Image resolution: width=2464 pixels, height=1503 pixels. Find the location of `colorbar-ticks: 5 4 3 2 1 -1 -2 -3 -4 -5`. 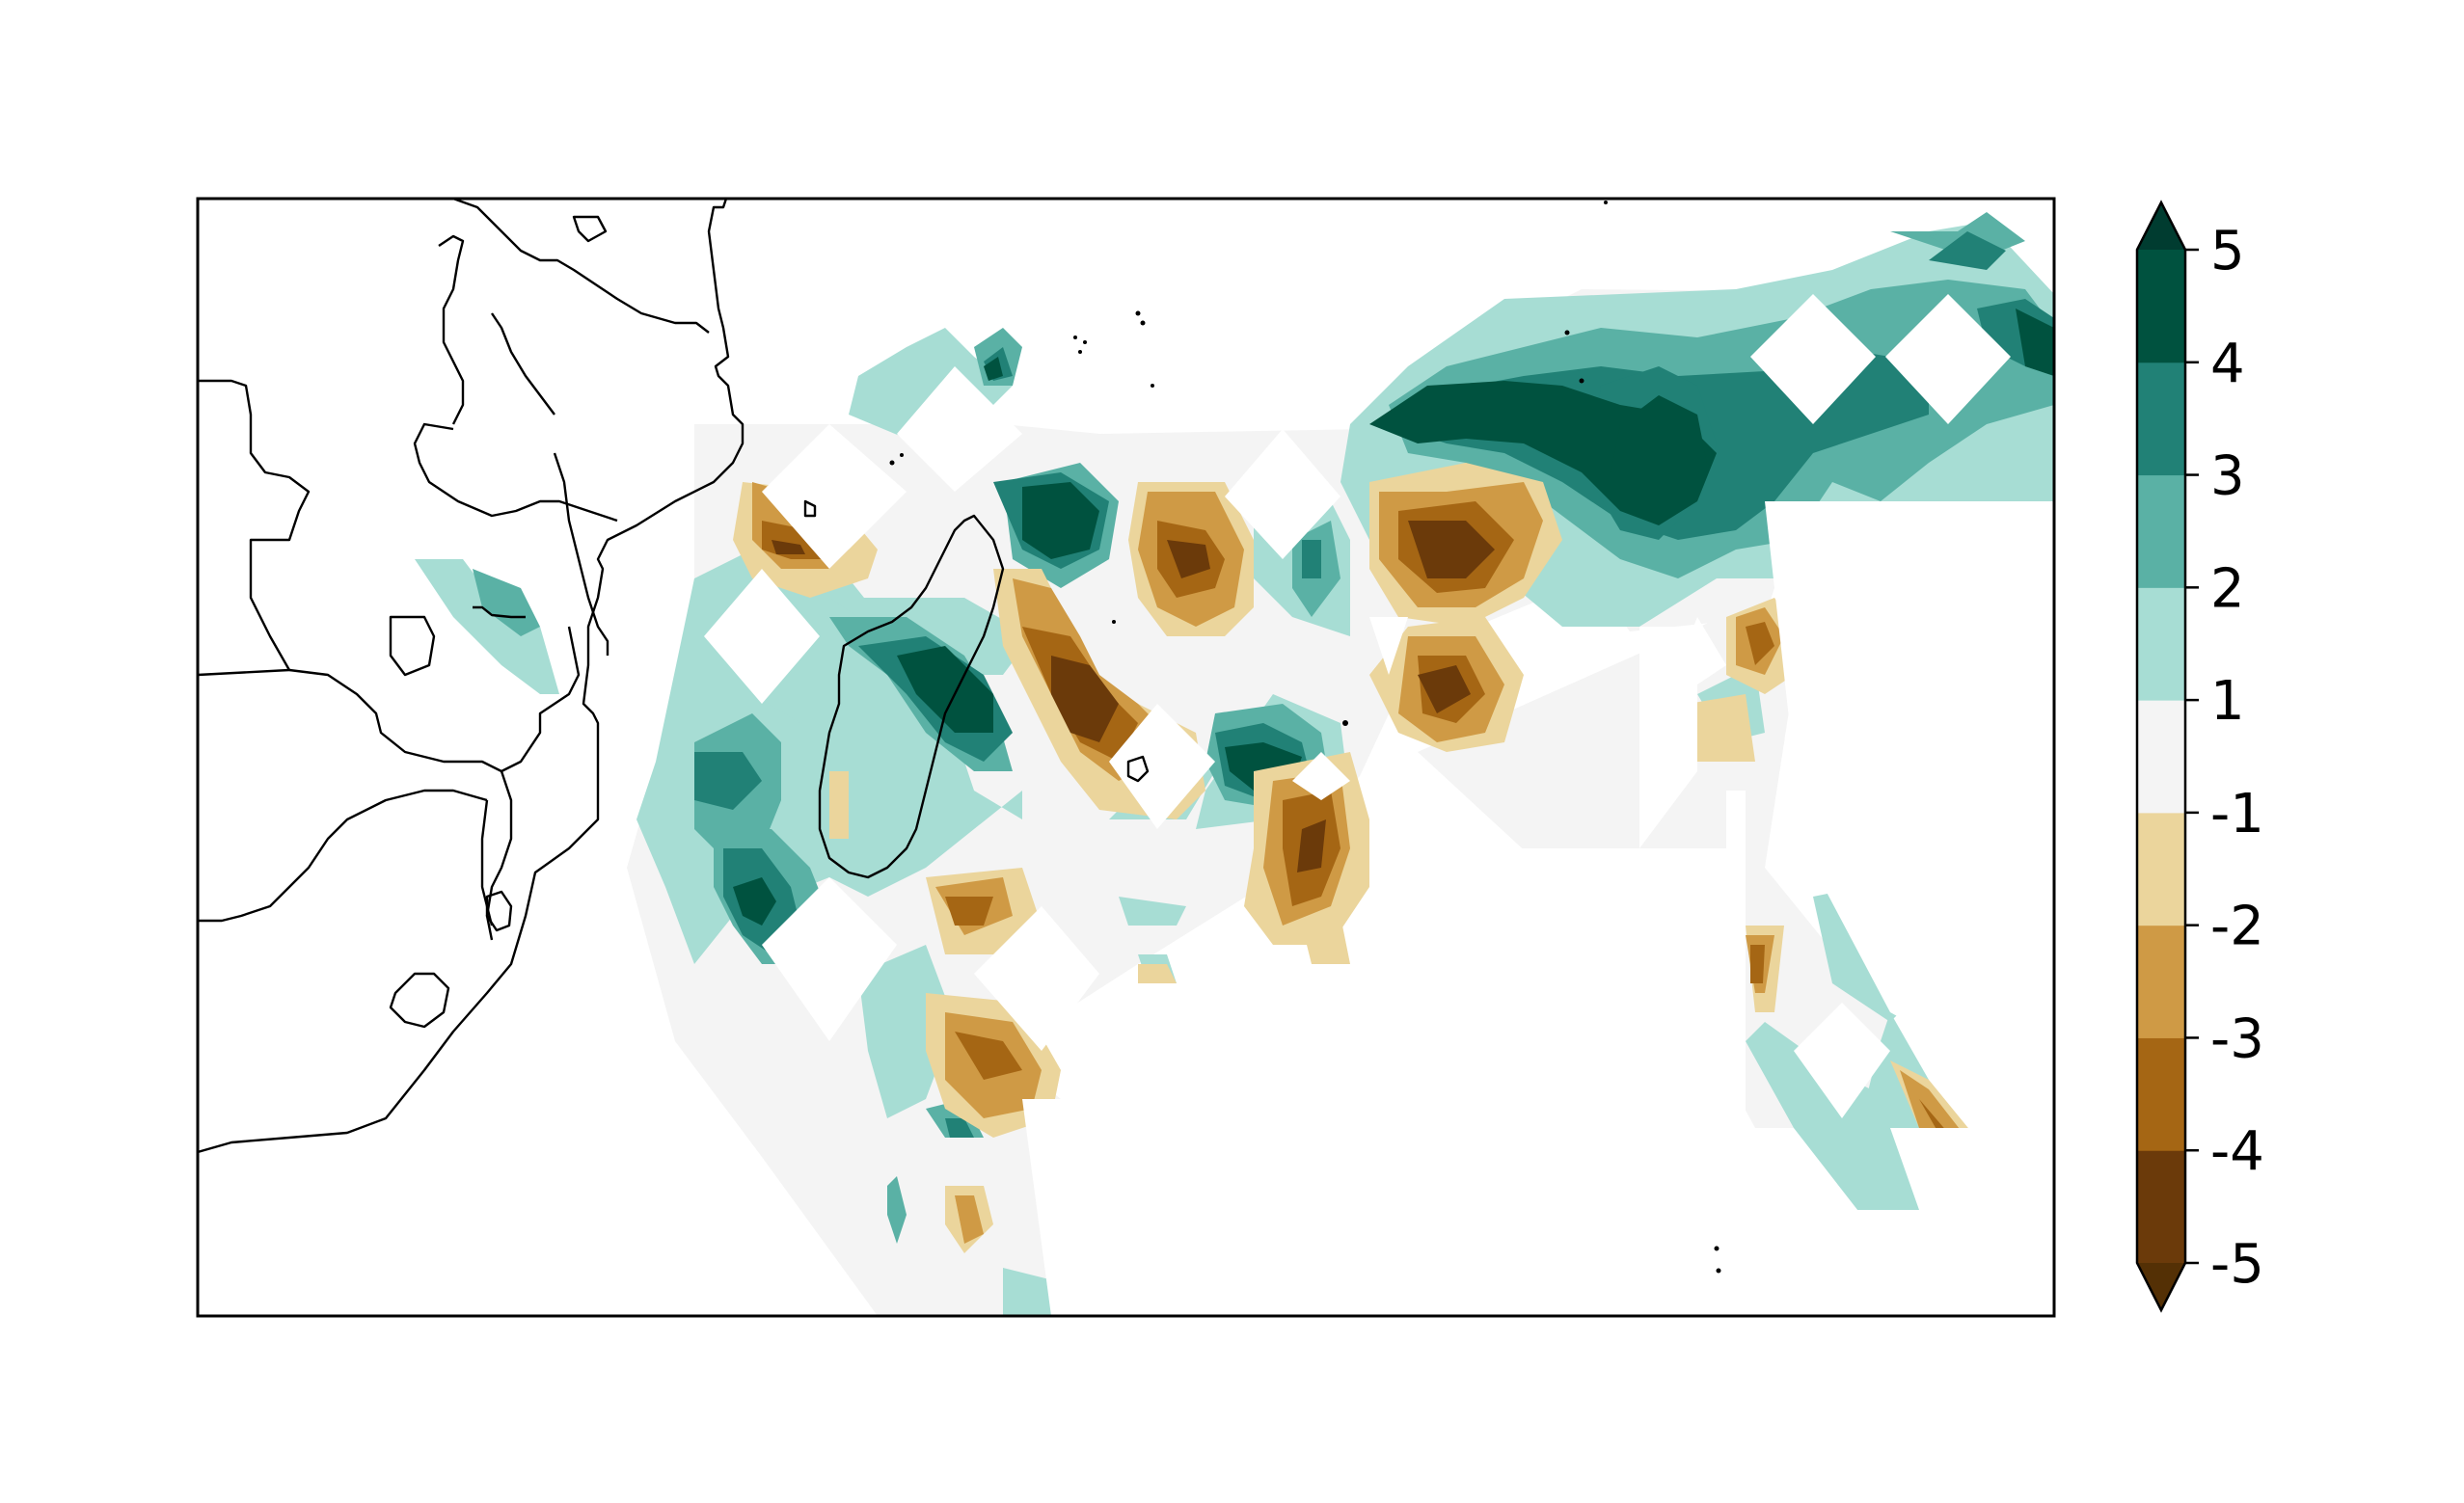

colorbar-ticks: 5 4 3 2 1 -1 -2 -3 -4 -5 is located at coordinates (2224, 758).